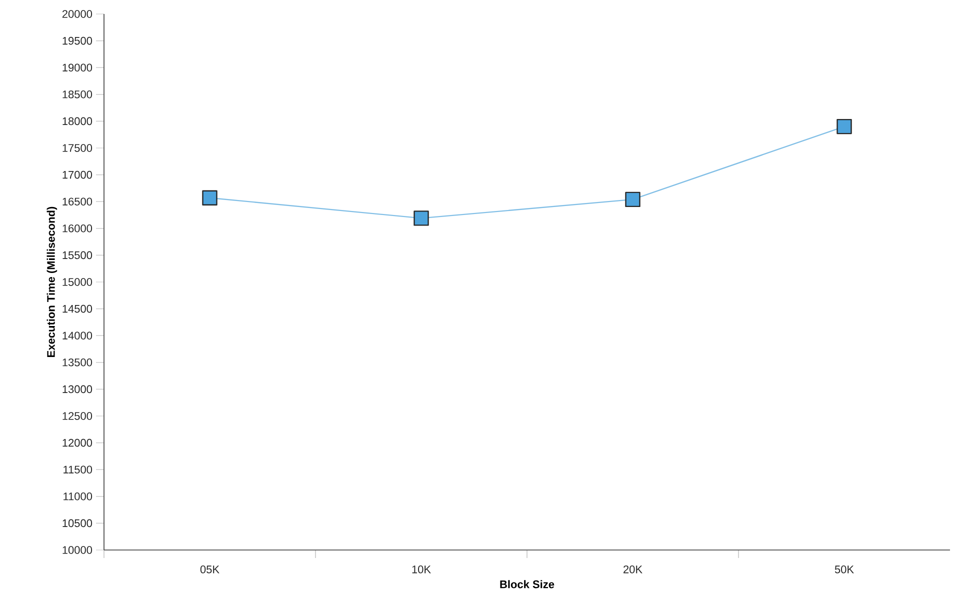 This screenshot has width=953, height=611. What do you see at coordinates (52, 281) in the screenshot?
I see `y-axis-title: Execution Time (Millisecond)` at bounding box center [52, 281].